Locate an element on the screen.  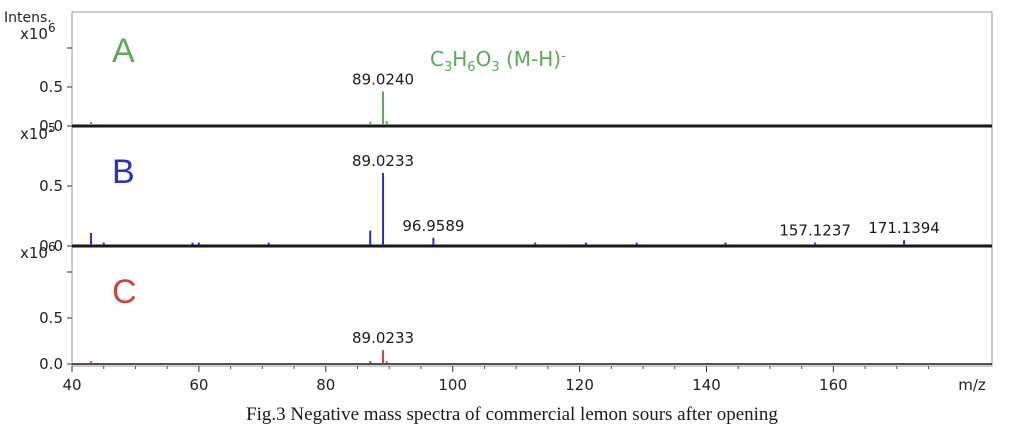
formula-annotation: C3H6O3 (M-H)- is located at coordinates (498, 61).